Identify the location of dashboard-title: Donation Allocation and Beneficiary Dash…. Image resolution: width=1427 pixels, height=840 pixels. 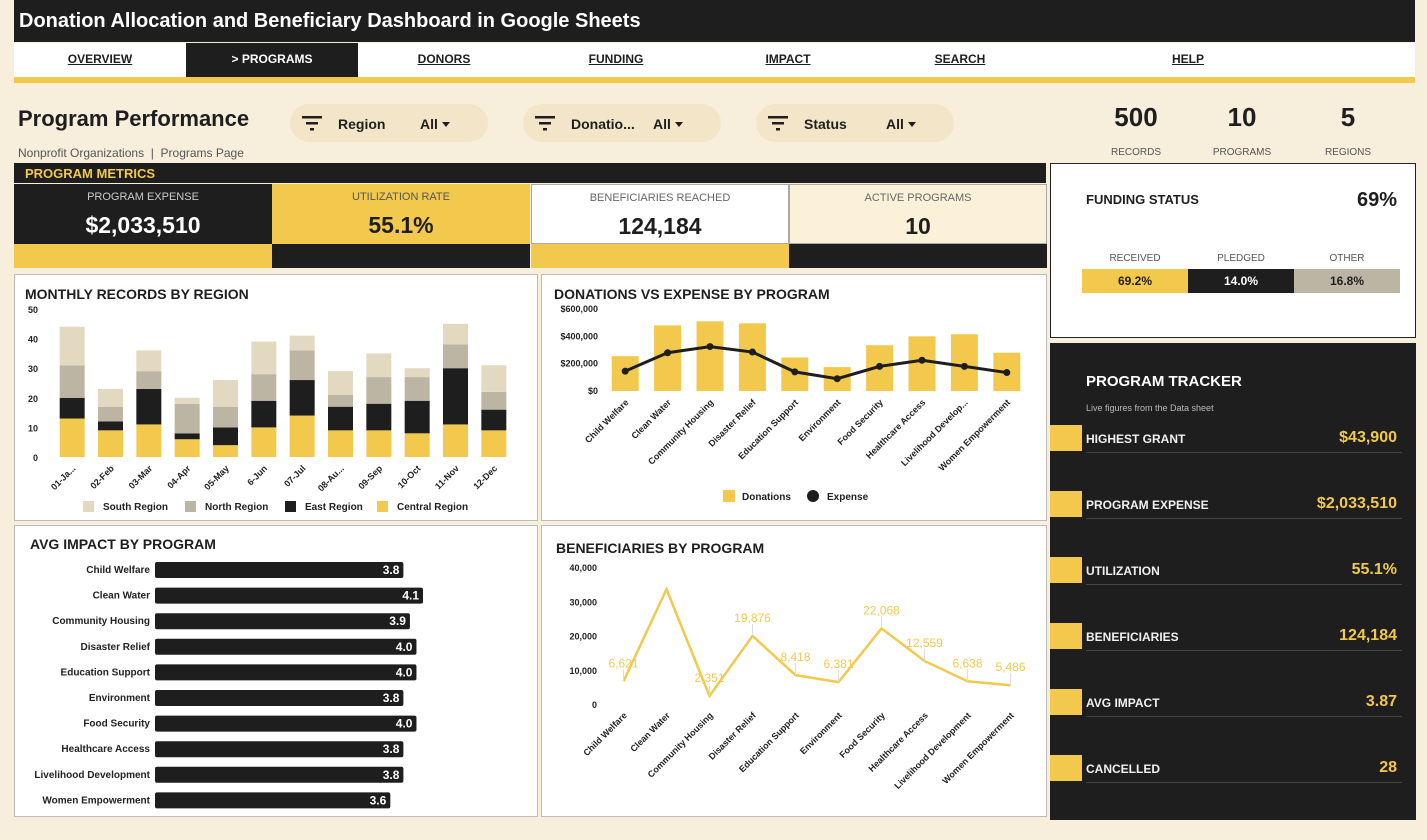
(714, 21).